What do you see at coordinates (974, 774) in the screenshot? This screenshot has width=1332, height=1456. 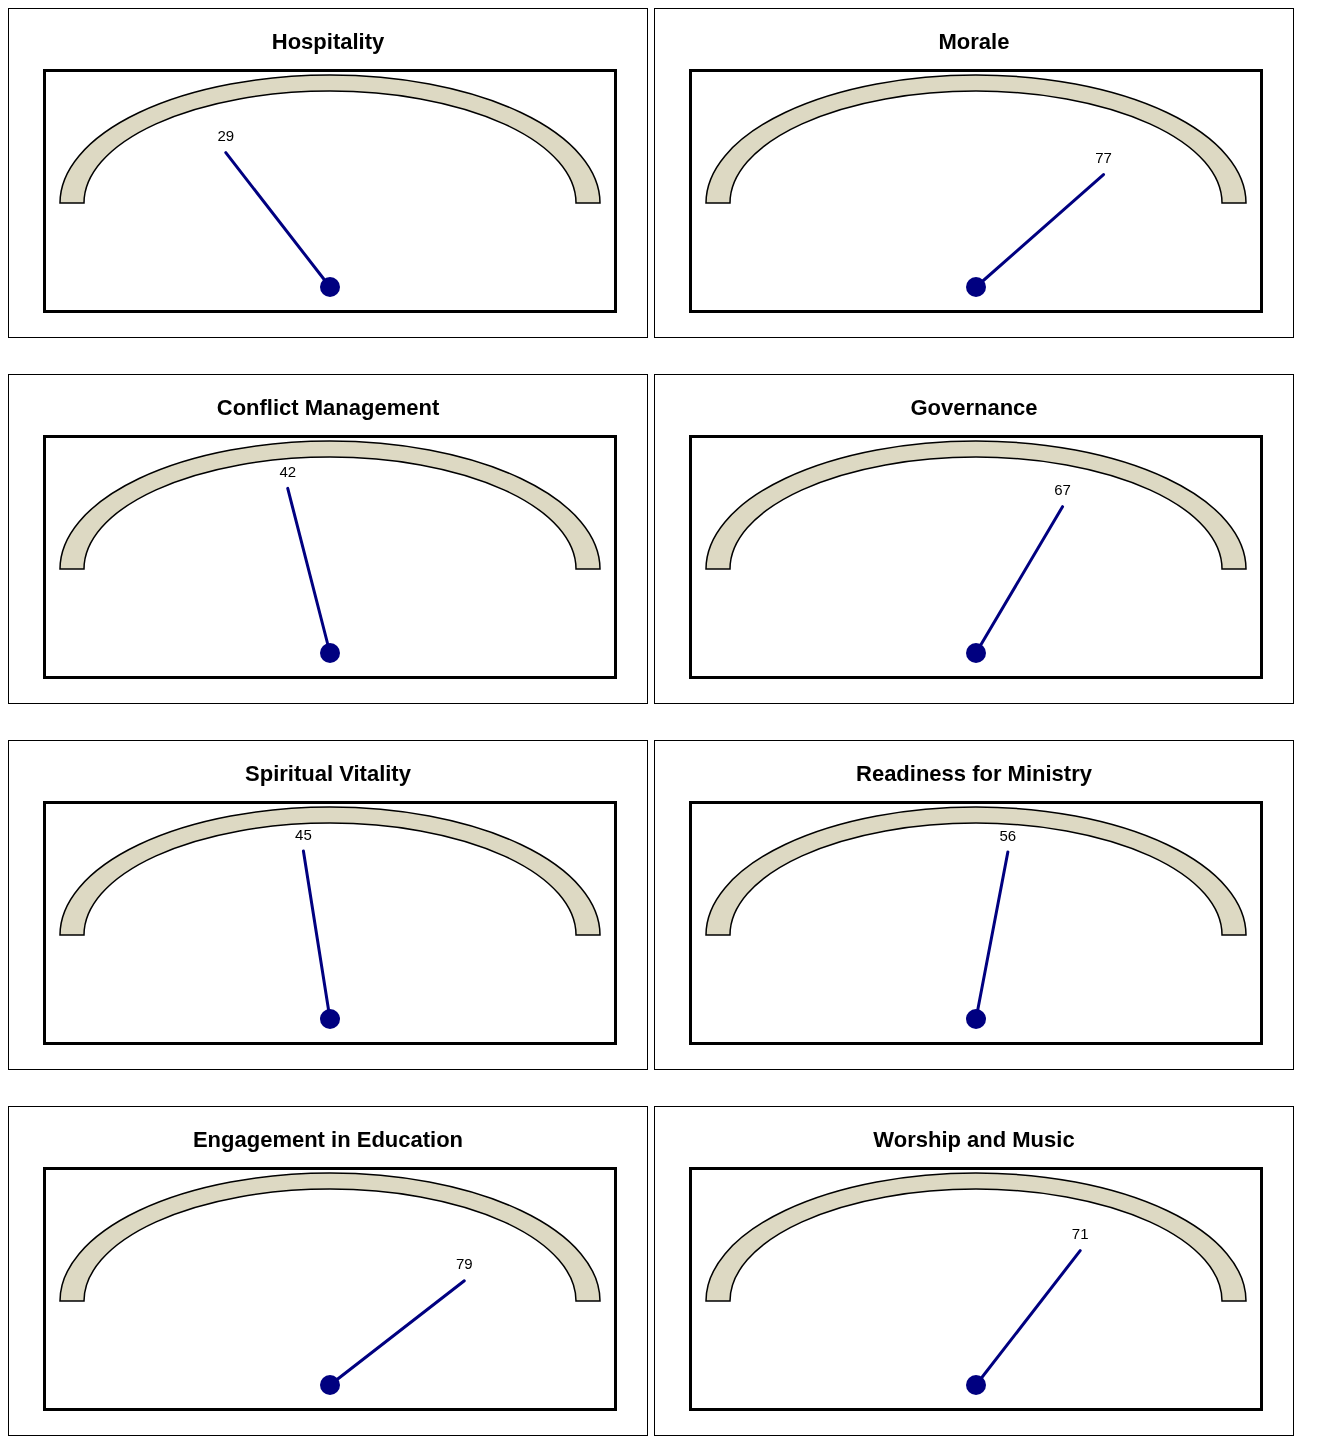 I see `text: Readiness for Ministry` at bounding box center [974, 774].